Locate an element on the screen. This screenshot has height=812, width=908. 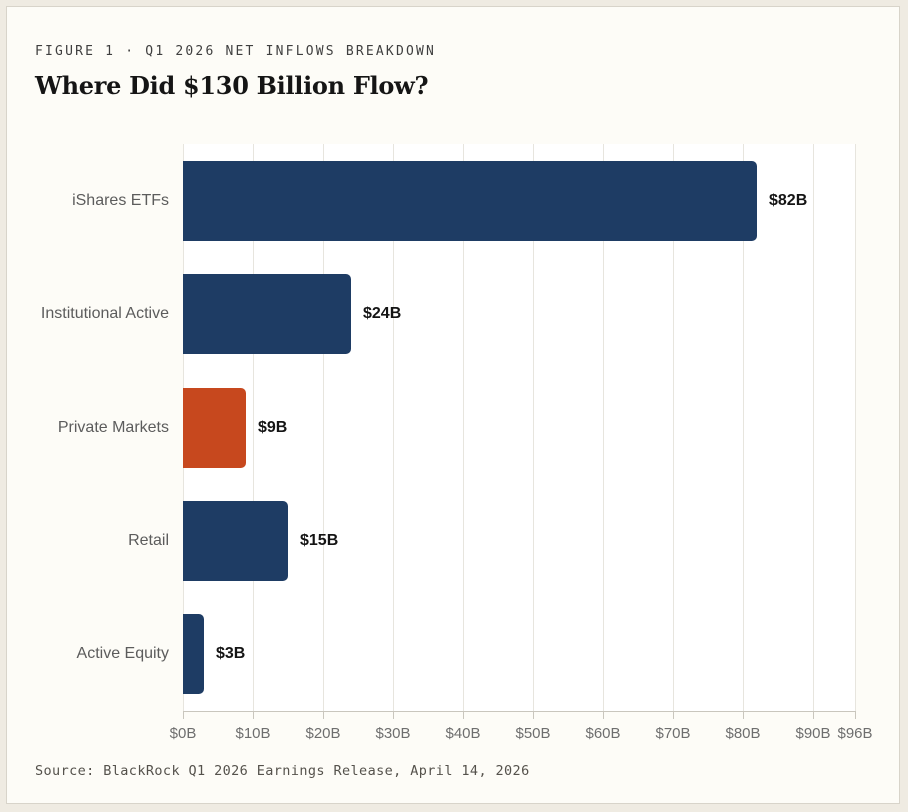
value-label: $24B is located at coordinates (382, 314).